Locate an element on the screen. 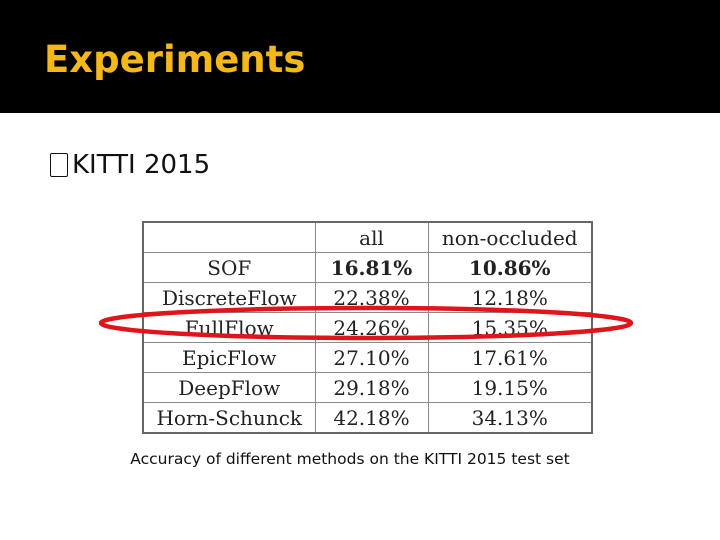 This screenshot has height=540, width=720. table-row: DeepFlow 29.18% 19.15% is located at coordinates (367, 387).